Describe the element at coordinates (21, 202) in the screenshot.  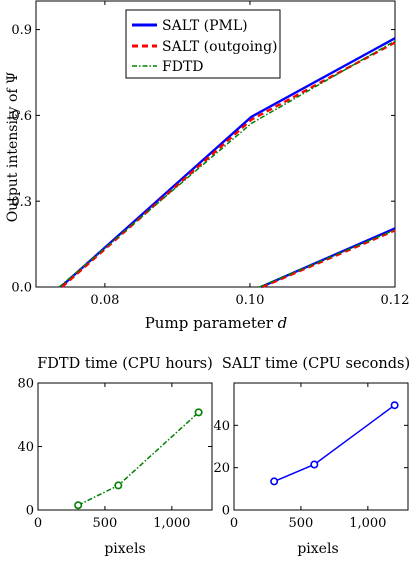
I see `main-y-tick-label: 0.3` at that location.